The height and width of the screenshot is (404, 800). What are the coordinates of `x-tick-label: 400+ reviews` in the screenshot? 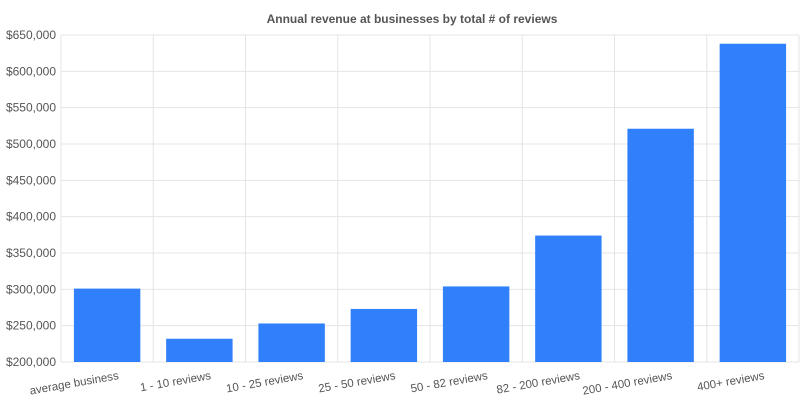 It's located at (730, 382).